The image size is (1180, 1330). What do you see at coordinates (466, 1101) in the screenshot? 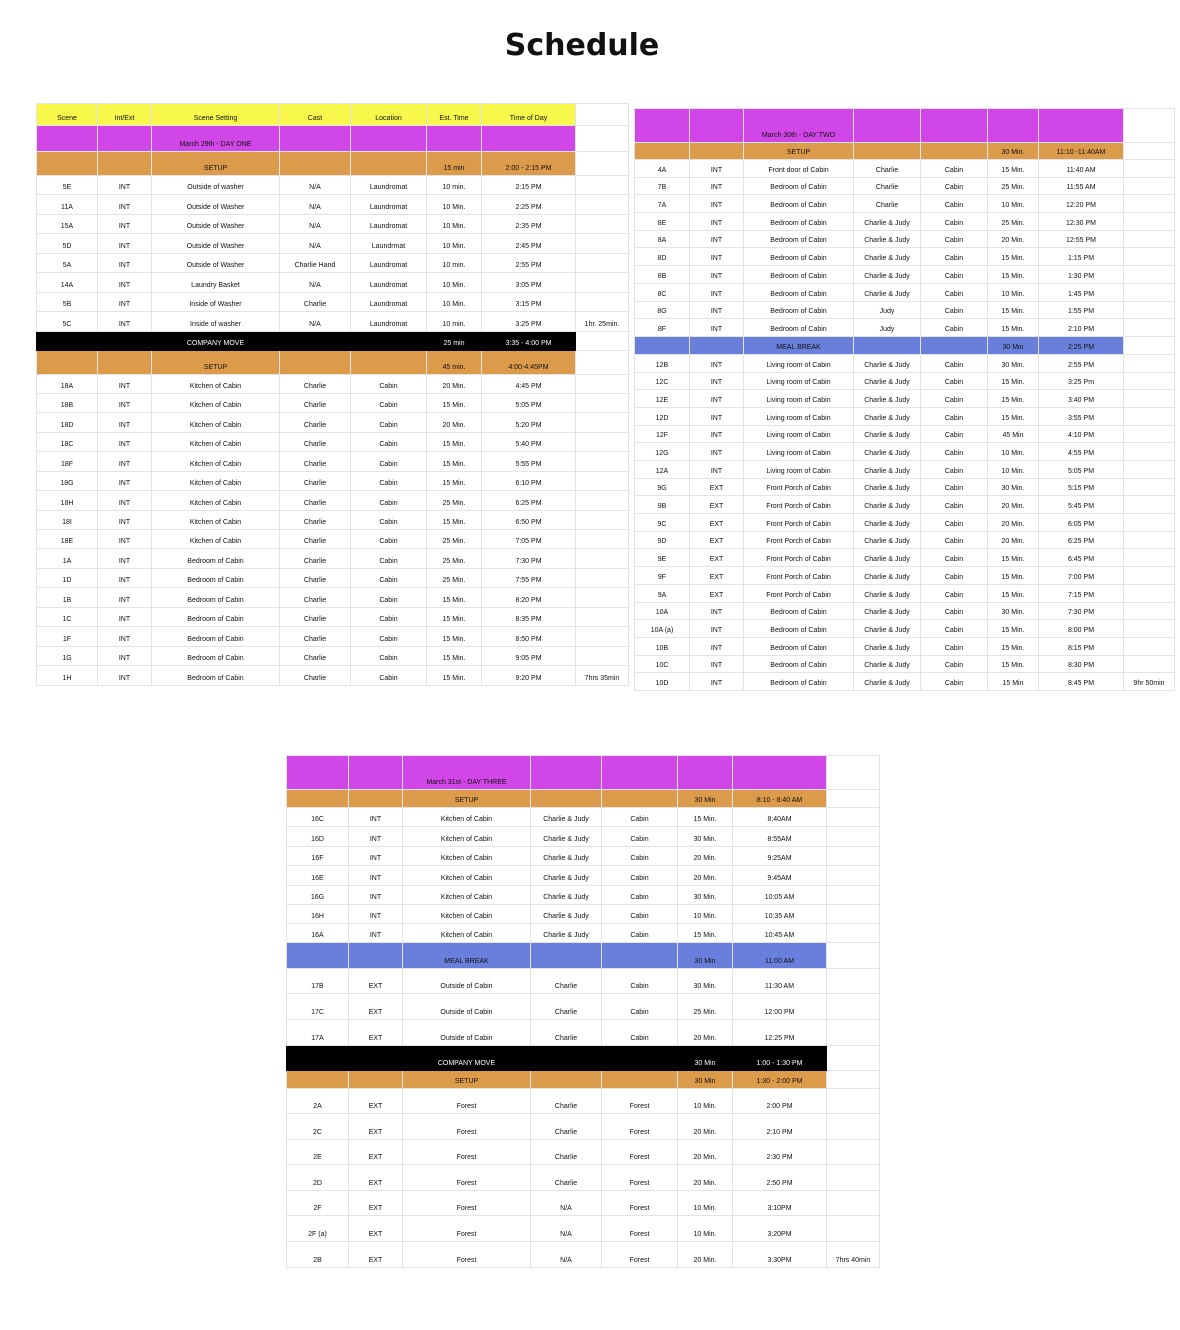
I see `scene-setting: Forest` at bounding box center [466, 1101].